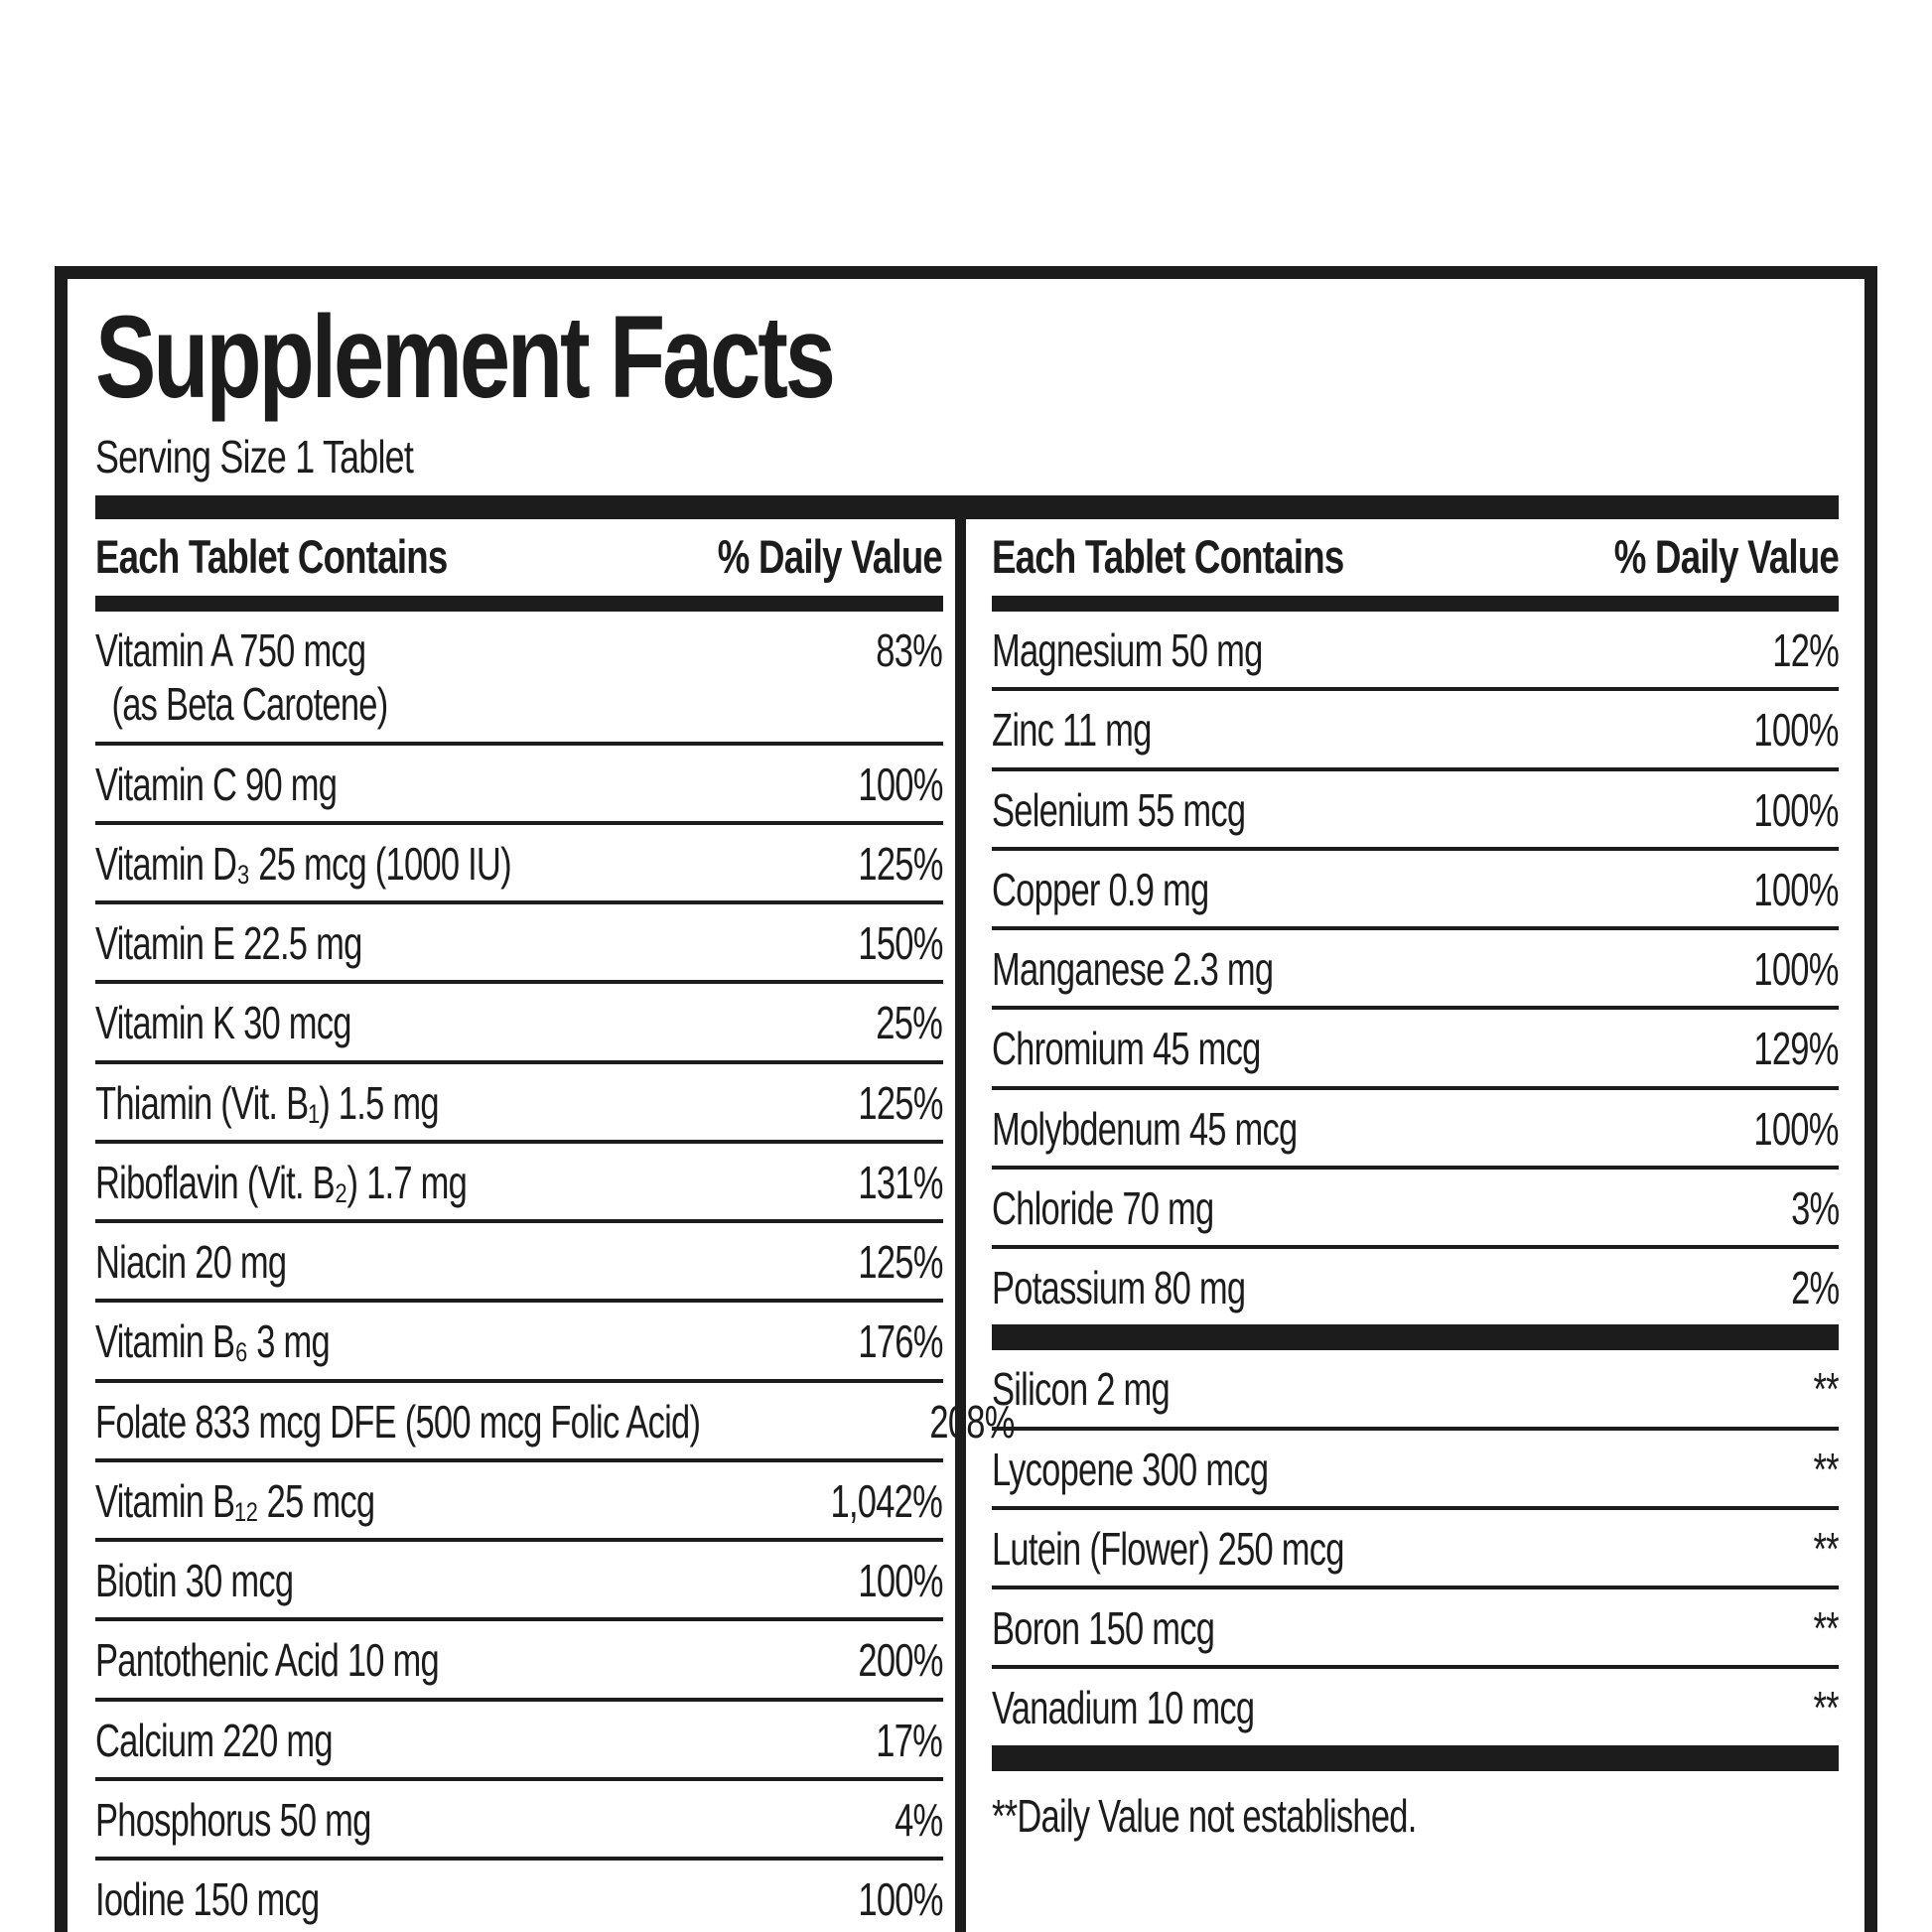  Describe the element at coordinates (466, 357) in the screenshot. I see `panel-title: Supplement Facts` at that location.